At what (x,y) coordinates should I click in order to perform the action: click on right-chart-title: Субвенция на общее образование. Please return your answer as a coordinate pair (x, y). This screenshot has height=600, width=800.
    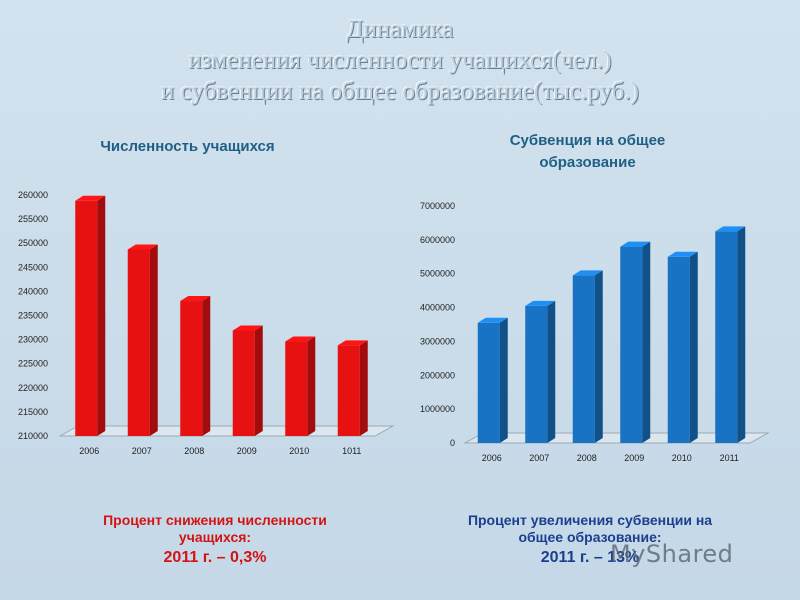
    Looking at the image, I should click on (587, 152).